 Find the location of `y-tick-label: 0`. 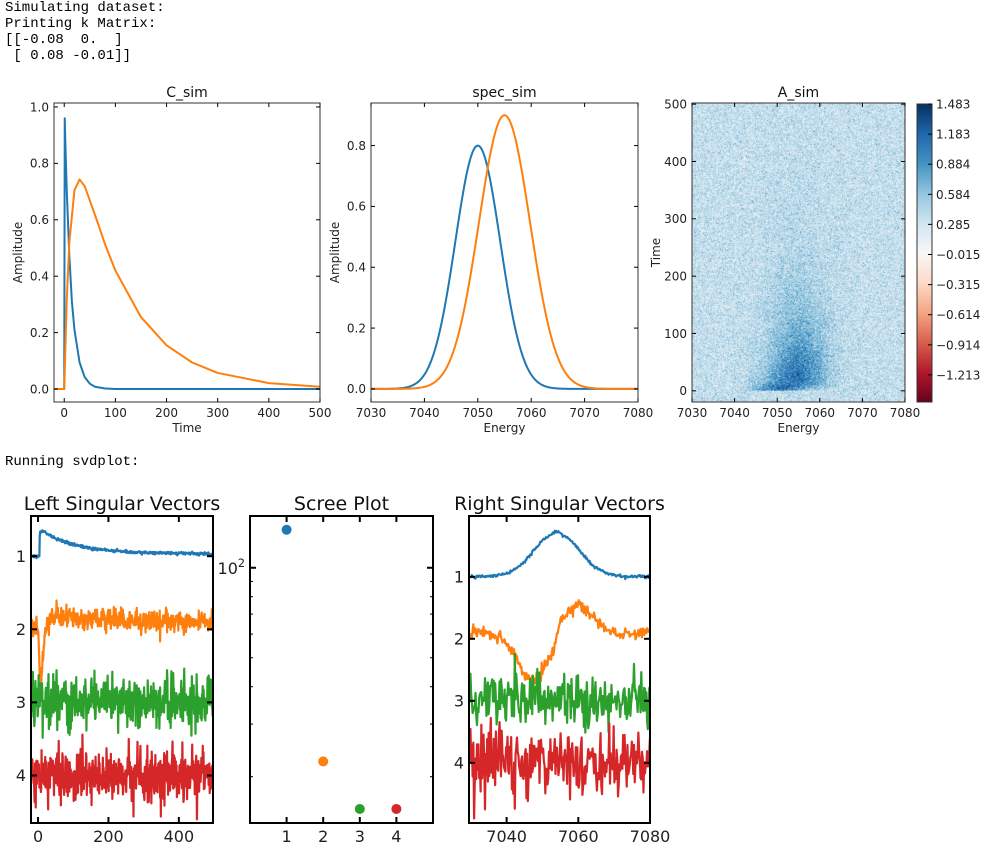

y-tick-label: 0 is located at coordinates (683, 391).